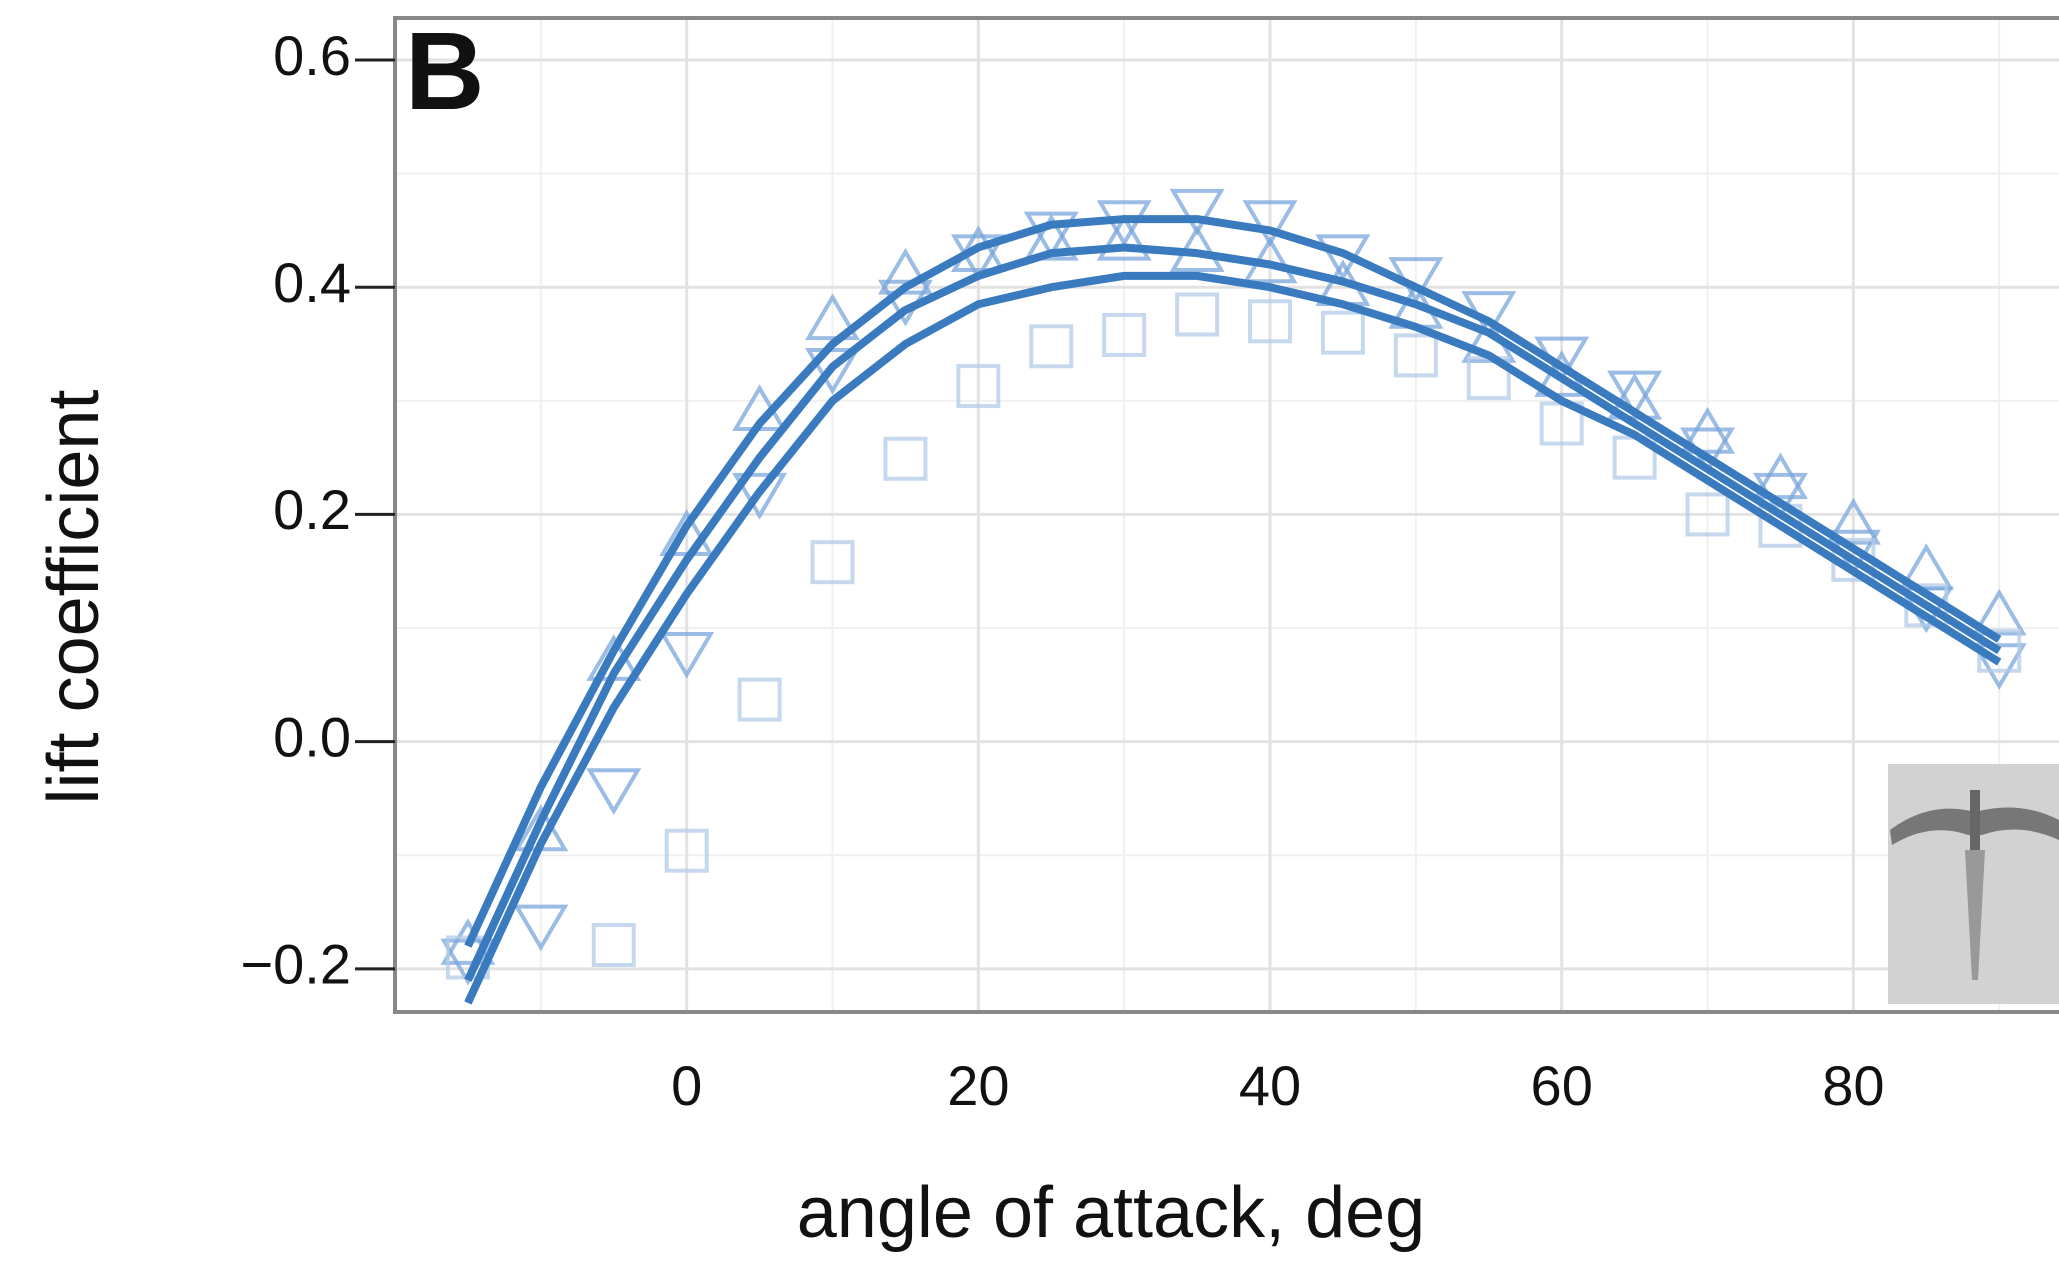 The height and width of the screenshot is (1268, 2059). What do you see at coordinates (686, 1085) in the screenshot?
I see `x-tick-label: 0` at bounding box center [686, 1085].